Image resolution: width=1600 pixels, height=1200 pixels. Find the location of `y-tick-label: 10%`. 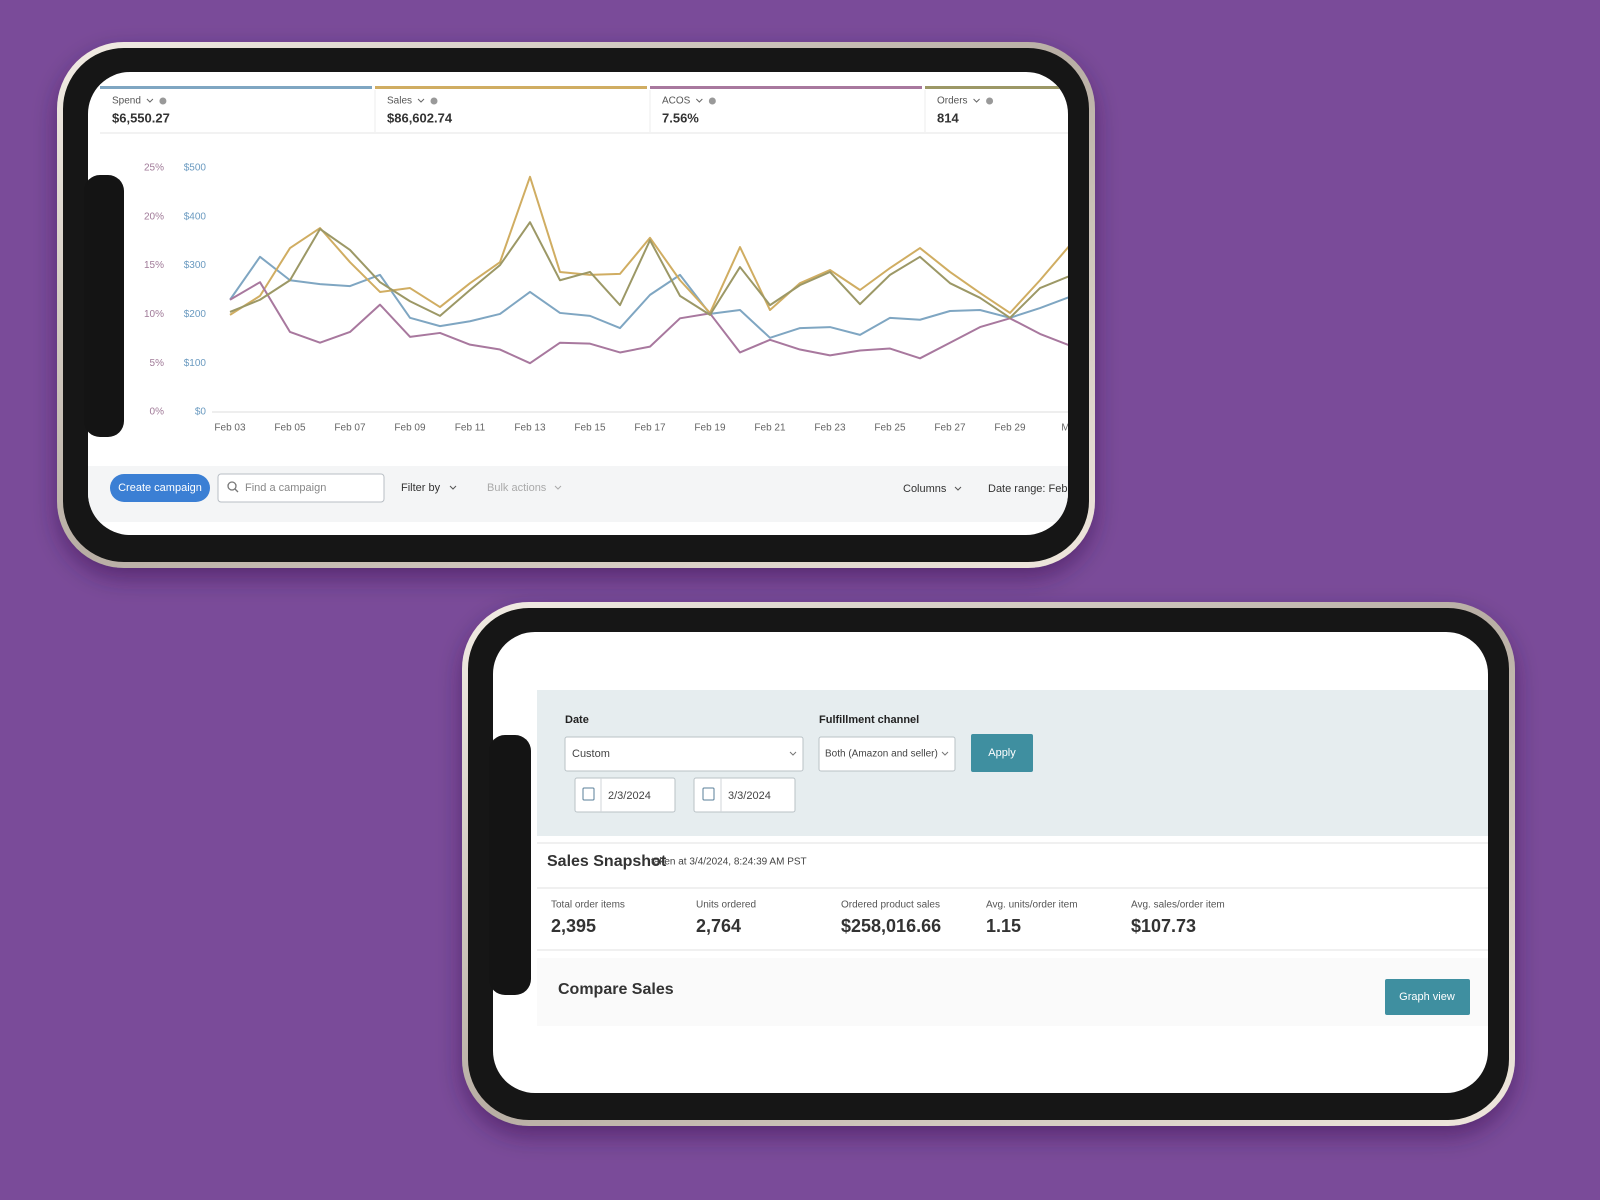

y-tick-label: 10% is located at coordinates (154, 314).